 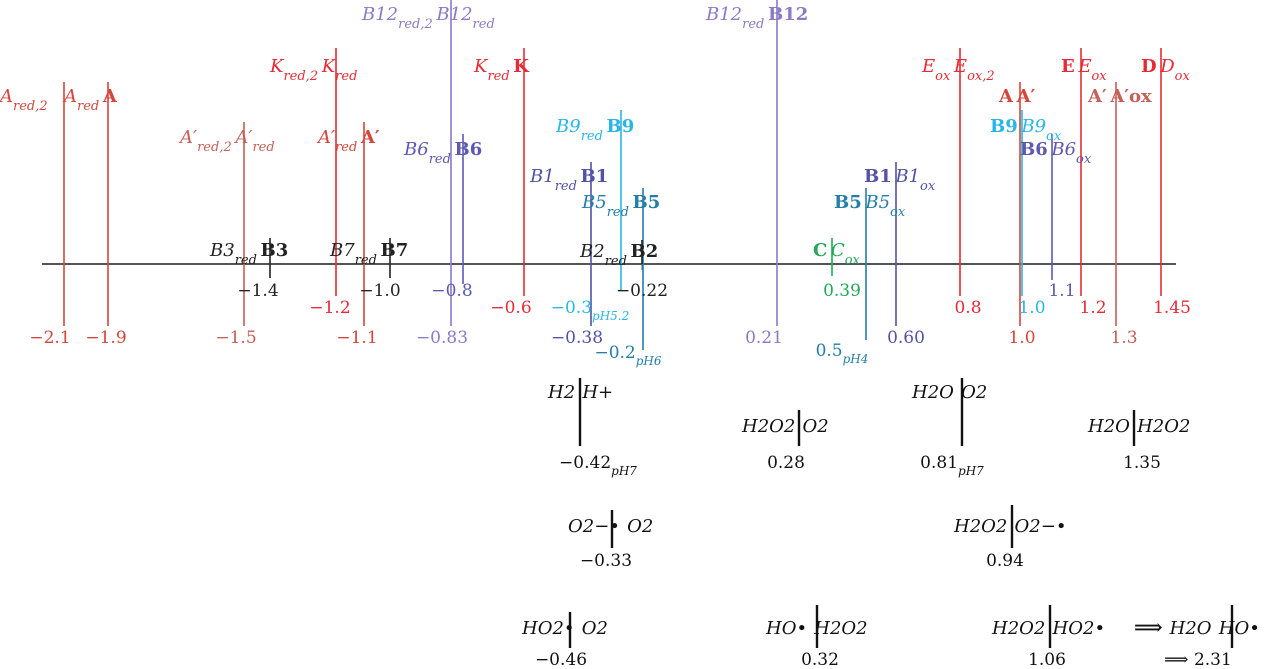 What do you see at coordinates (428, 18) in the screenshot?
I see `redox-couple-label-b12-red2: B12red,2 B12red` at bounding box center [428, 18].